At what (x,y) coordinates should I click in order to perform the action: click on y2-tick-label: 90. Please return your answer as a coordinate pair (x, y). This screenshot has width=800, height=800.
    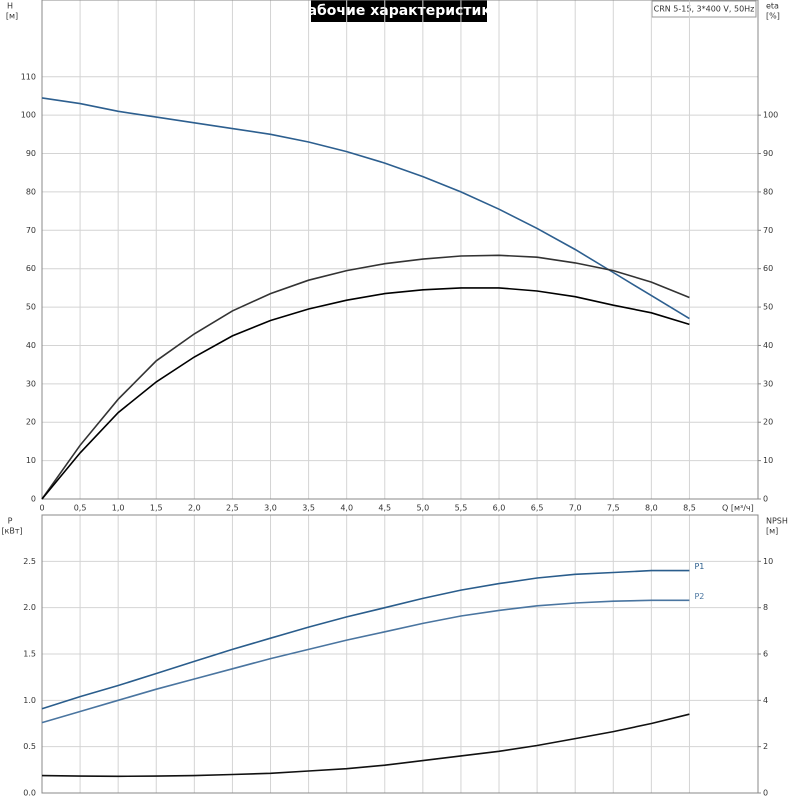
    Looking at the image, I should click on (768, 153).